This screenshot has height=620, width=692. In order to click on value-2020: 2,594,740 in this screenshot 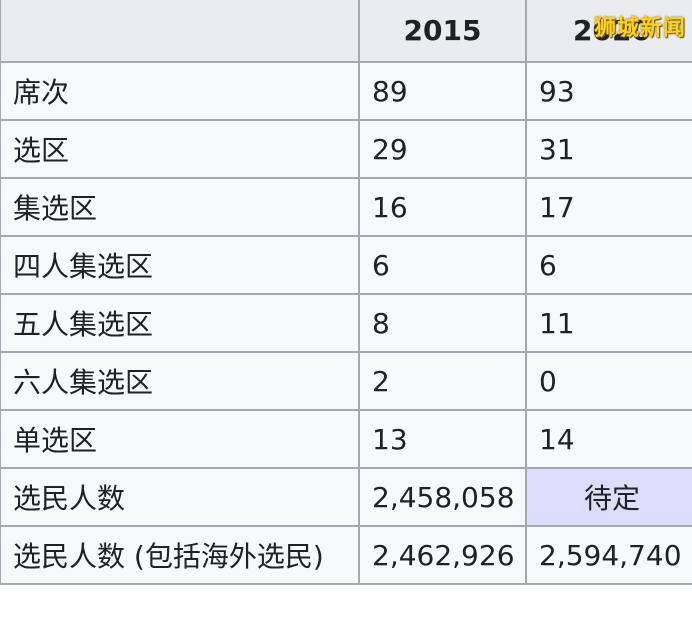, I will do `click(608, 555)`.